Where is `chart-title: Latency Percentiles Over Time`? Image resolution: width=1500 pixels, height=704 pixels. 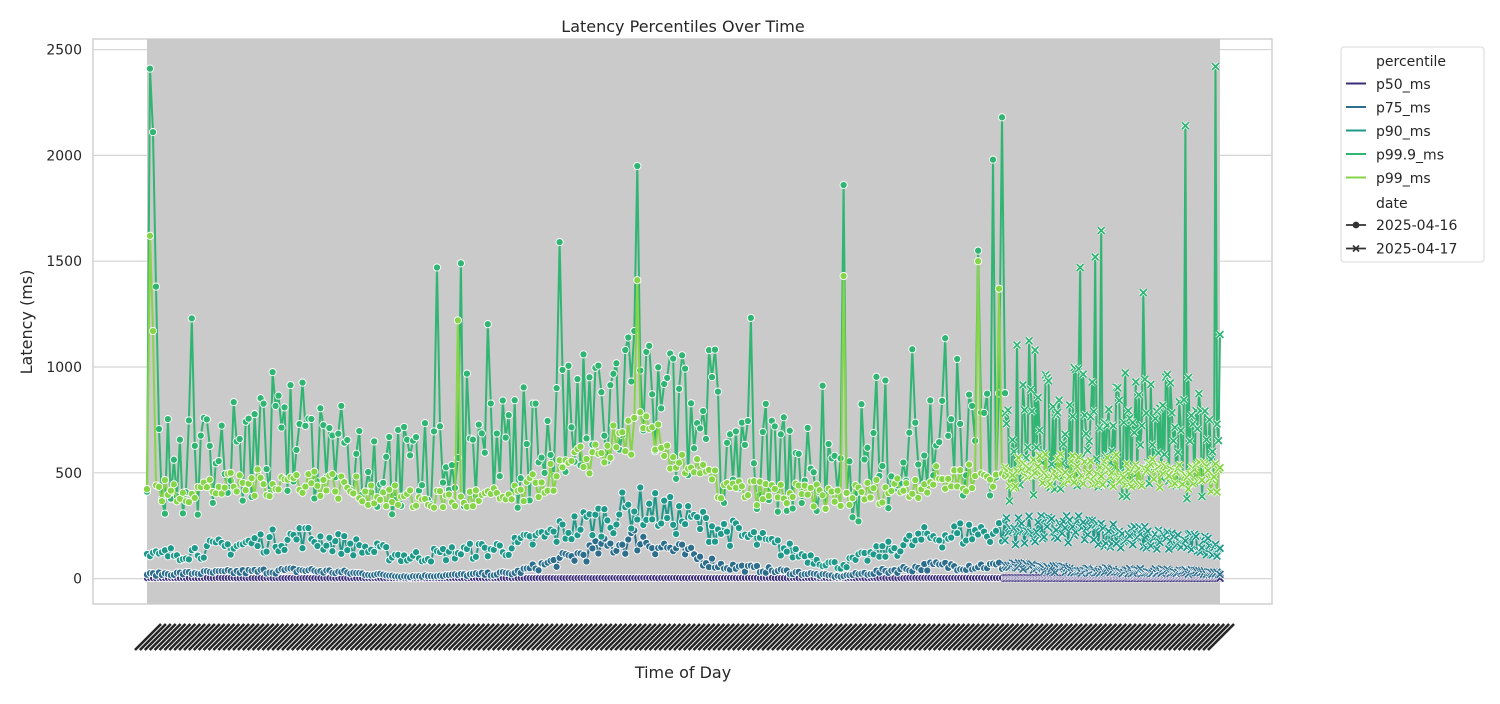
chart-title: Latency Percentiles Over Time is located at coordinates (682, 26).